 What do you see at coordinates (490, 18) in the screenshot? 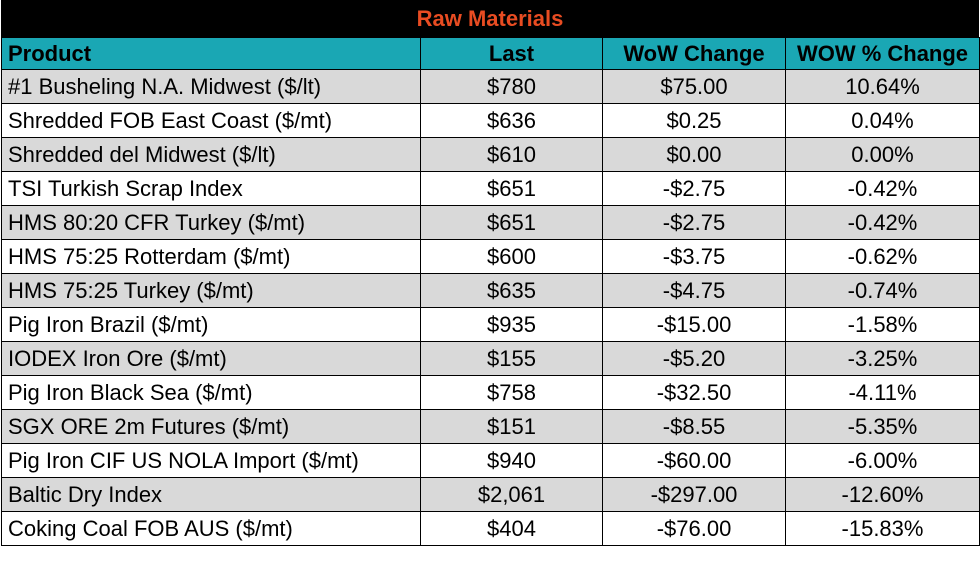
I see `table-title: Raw Materials` at bounding box center [490, 18].